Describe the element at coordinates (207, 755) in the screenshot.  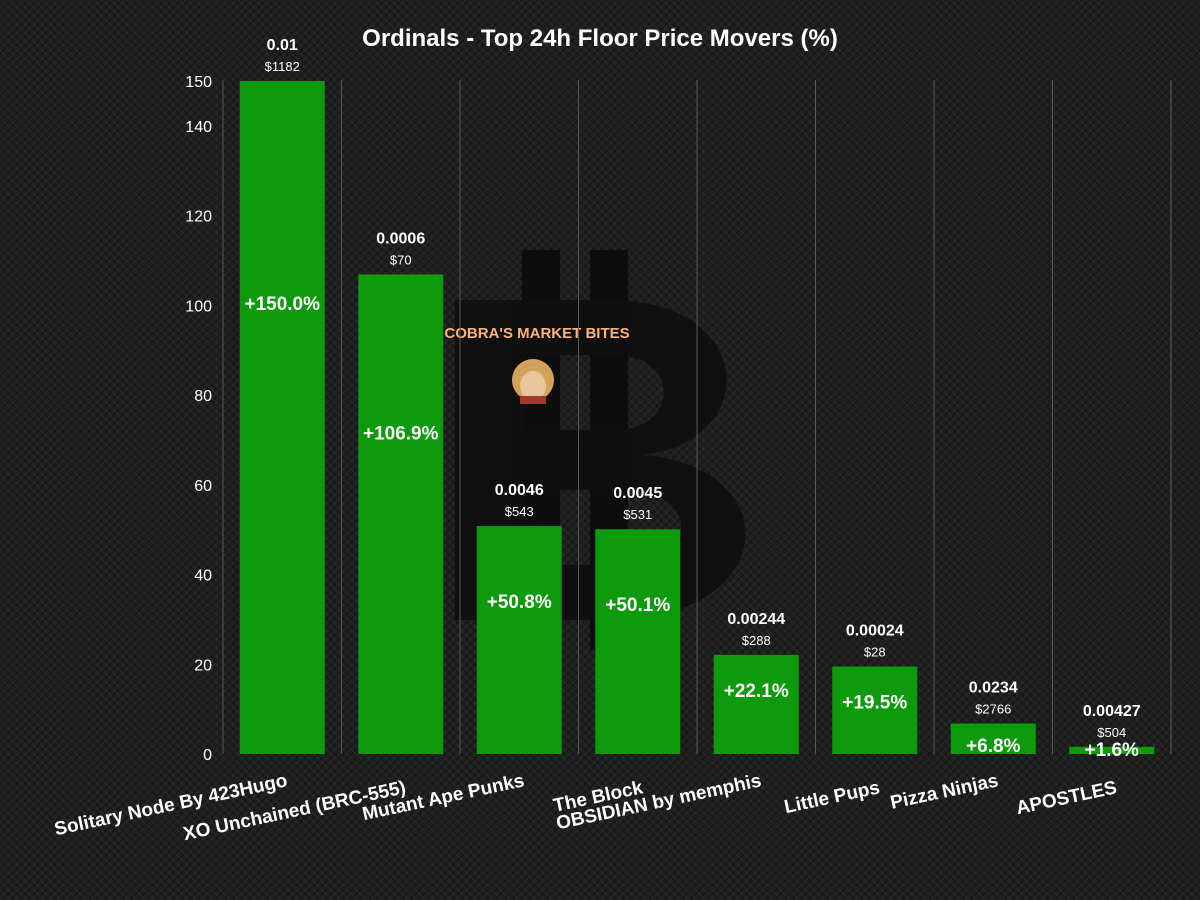
I see `y-tick-label: 0` at that location.